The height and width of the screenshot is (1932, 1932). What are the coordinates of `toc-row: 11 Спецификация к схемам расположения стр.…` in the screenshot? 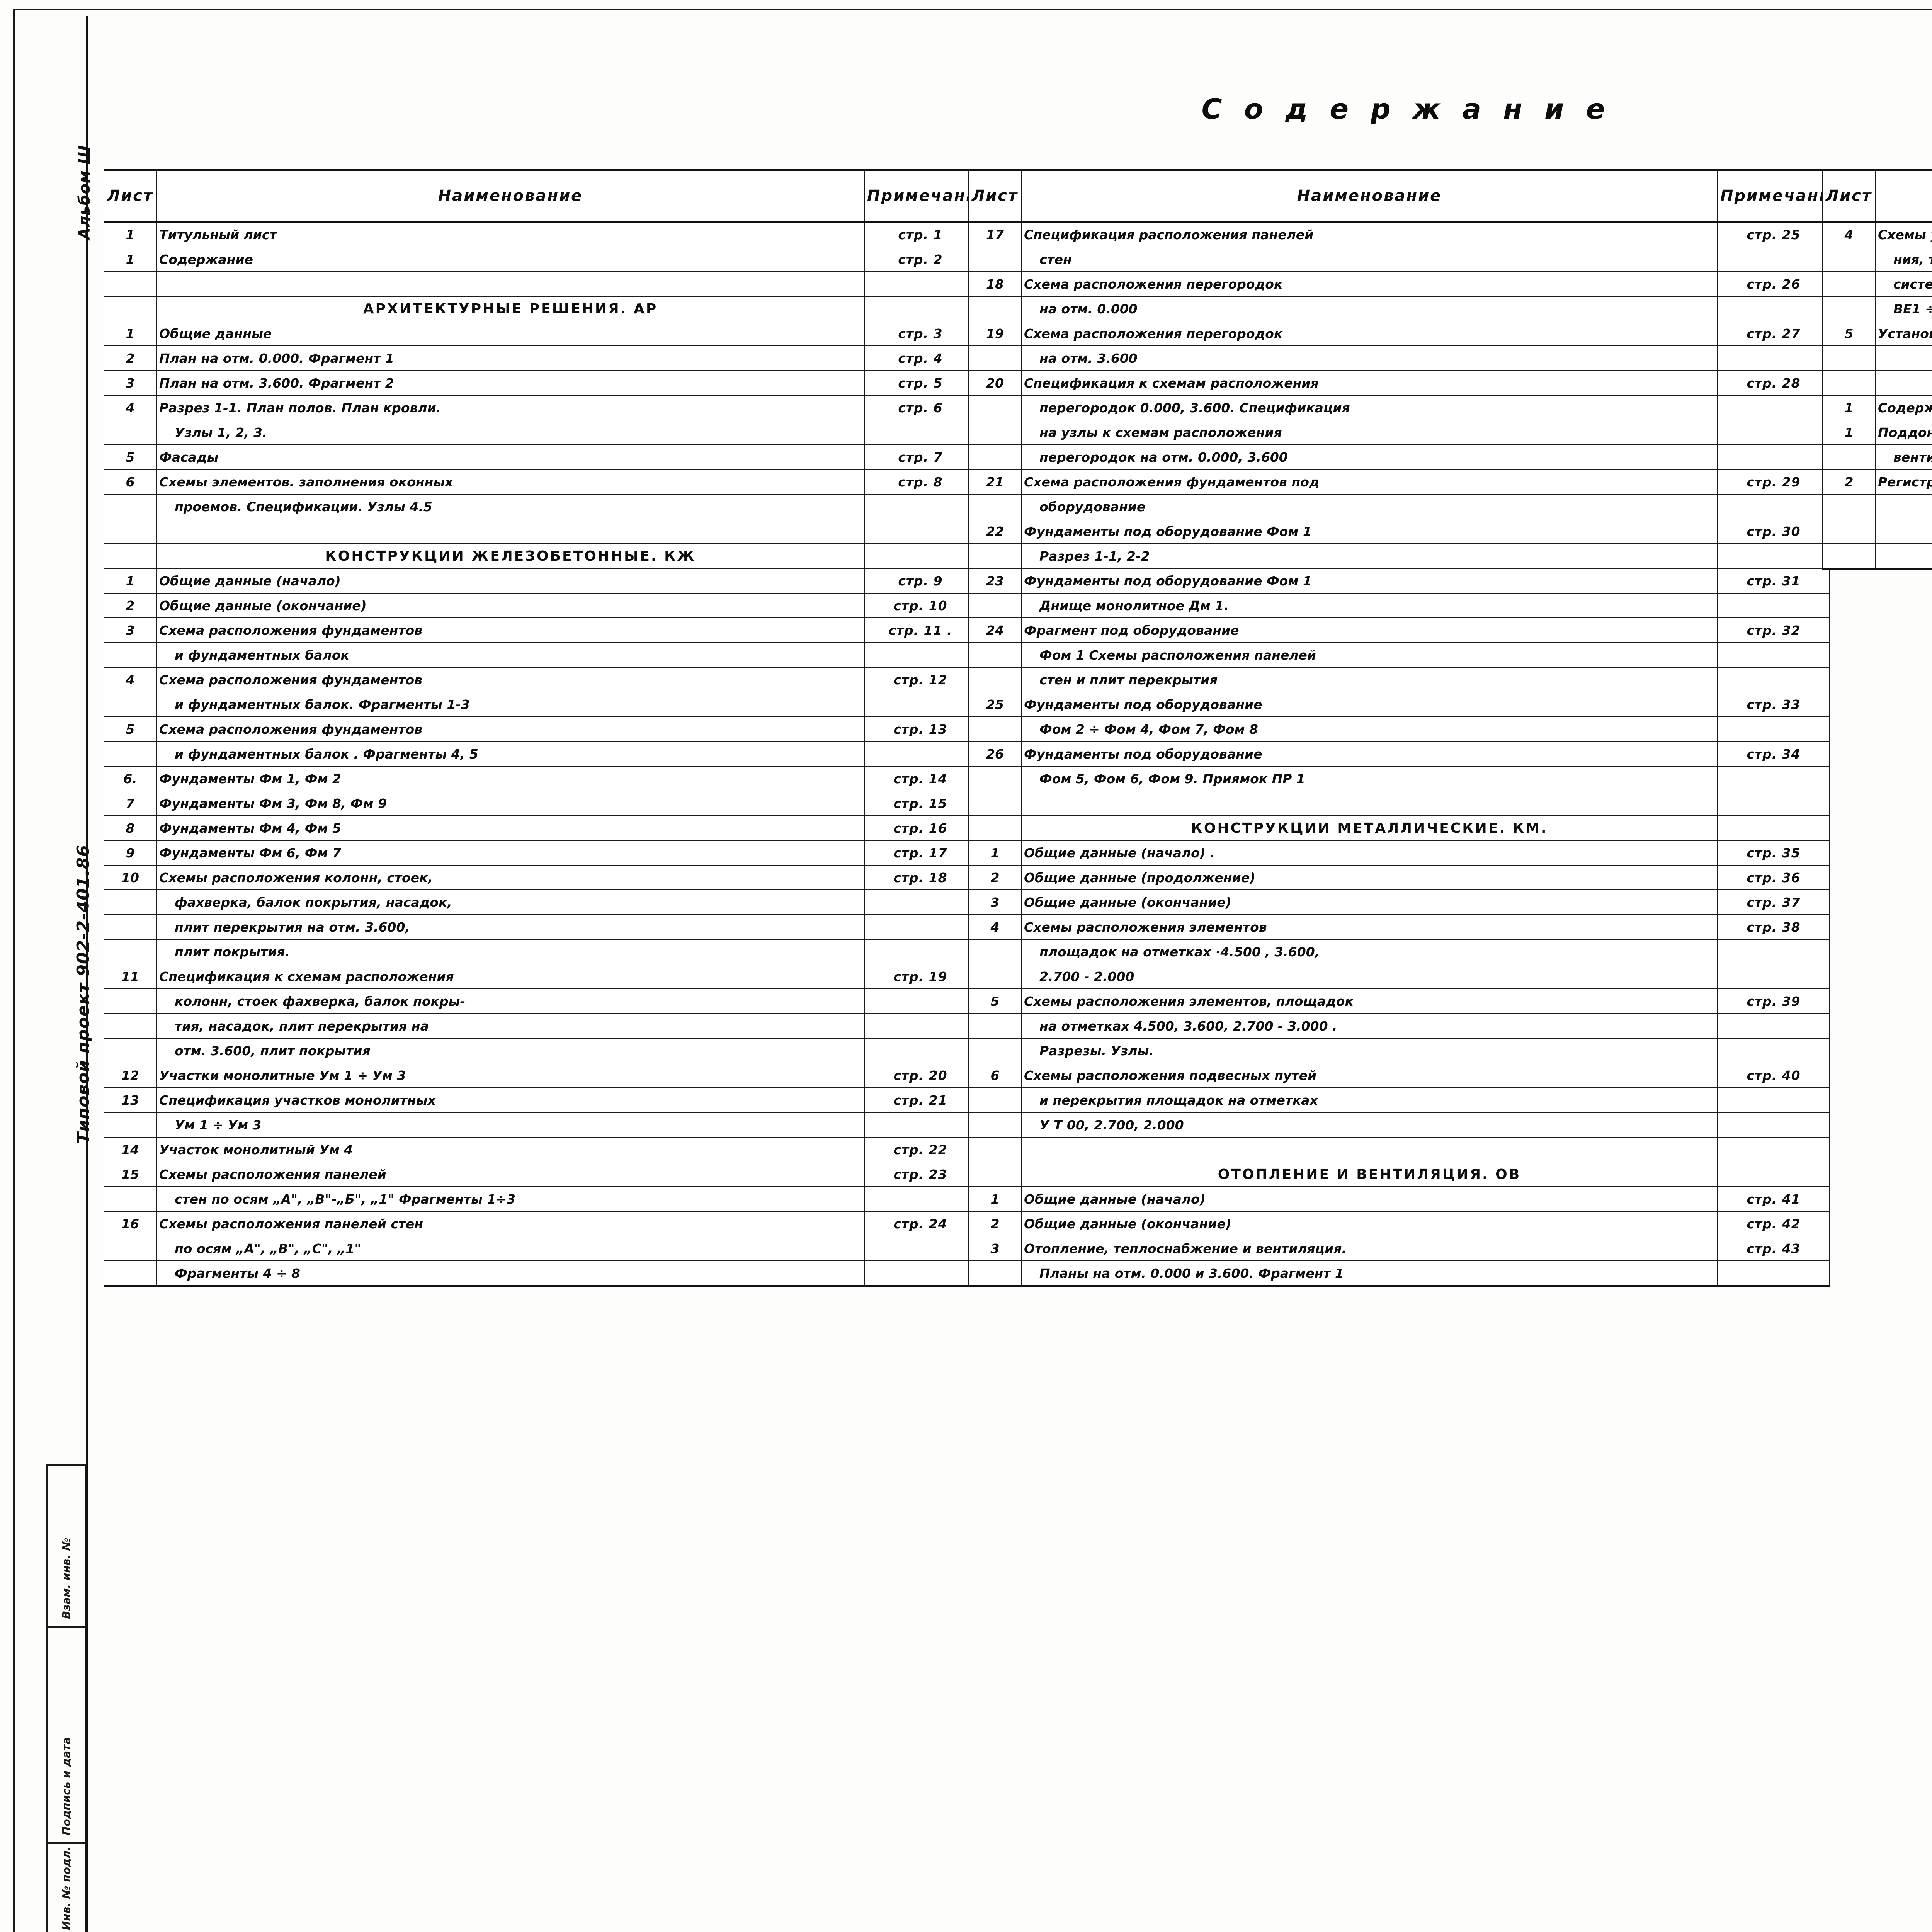 It's located at (540, 977).